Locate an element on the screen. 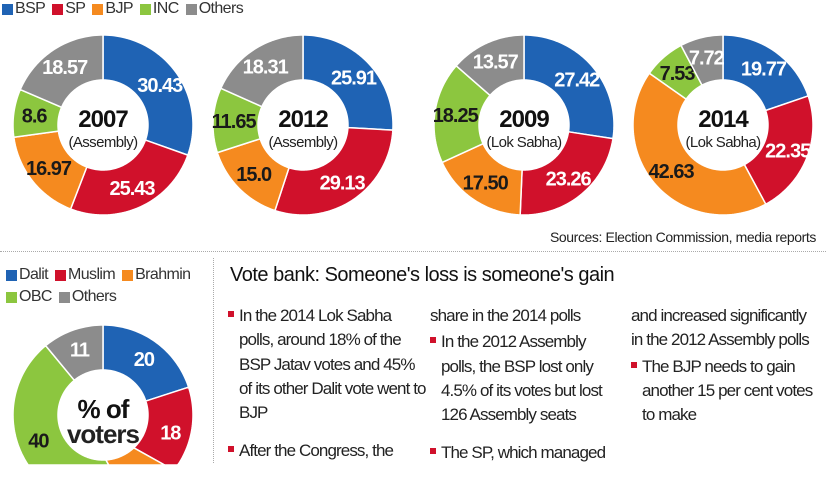  legend-label: BSP is located at coordinates (30, 8).